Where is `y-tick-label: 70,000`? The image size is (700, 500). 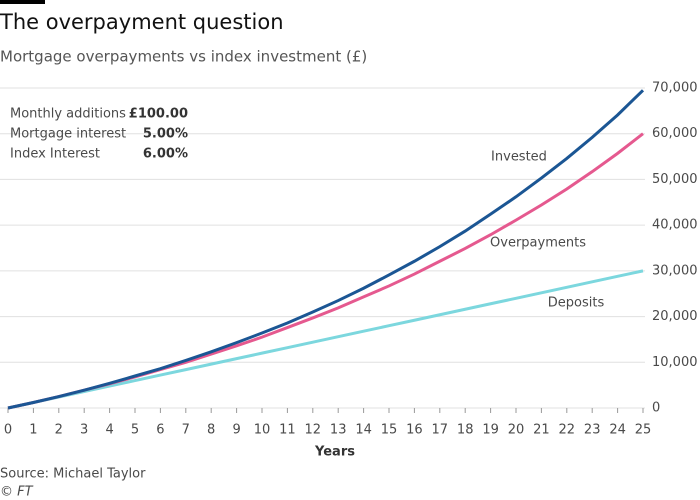
y-tick-label: 70,000 is located at coordinates (675, 88).